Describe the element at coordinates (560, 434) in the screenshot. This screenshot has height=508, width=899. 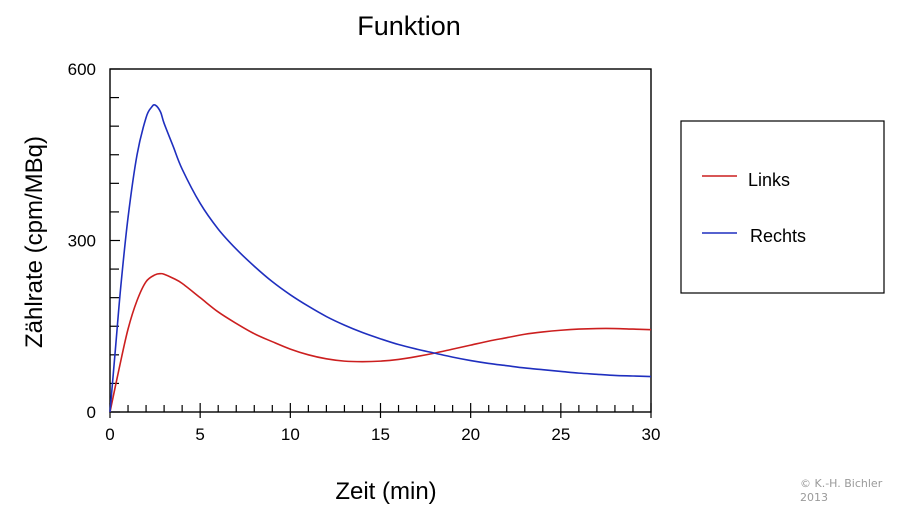
I see `x-tick-label: 25` at that location.